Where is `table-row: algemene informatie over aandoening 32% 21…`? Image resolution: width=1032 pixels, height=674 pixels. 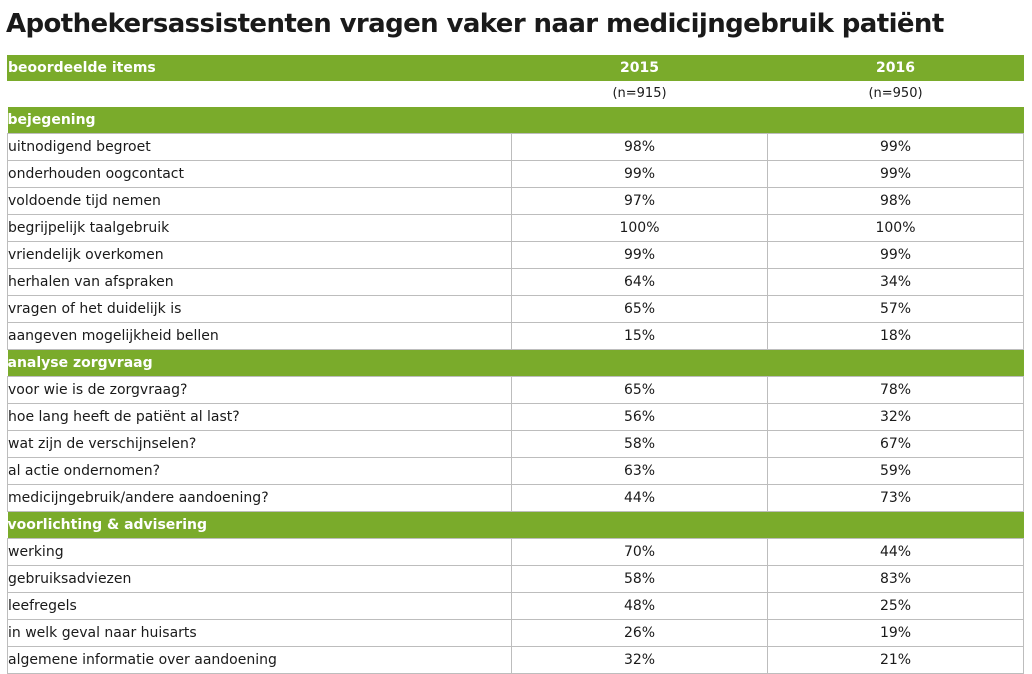 table-row: algemene informatie over aandoening 32% 21… is located at coordinates (515, 660).